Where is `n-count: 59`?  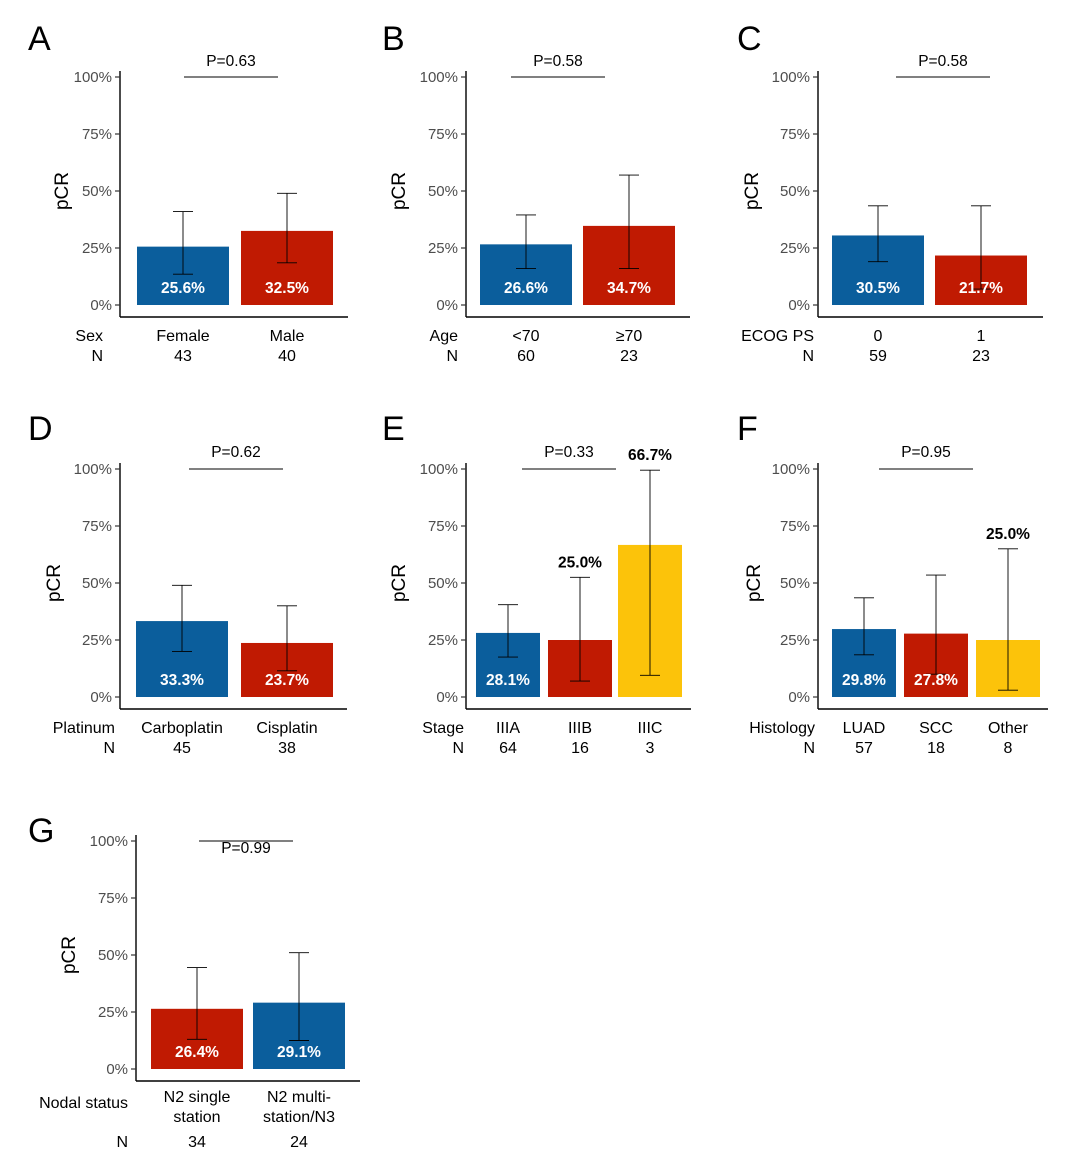
n-count: 59 is located at coordinates (878, 356).